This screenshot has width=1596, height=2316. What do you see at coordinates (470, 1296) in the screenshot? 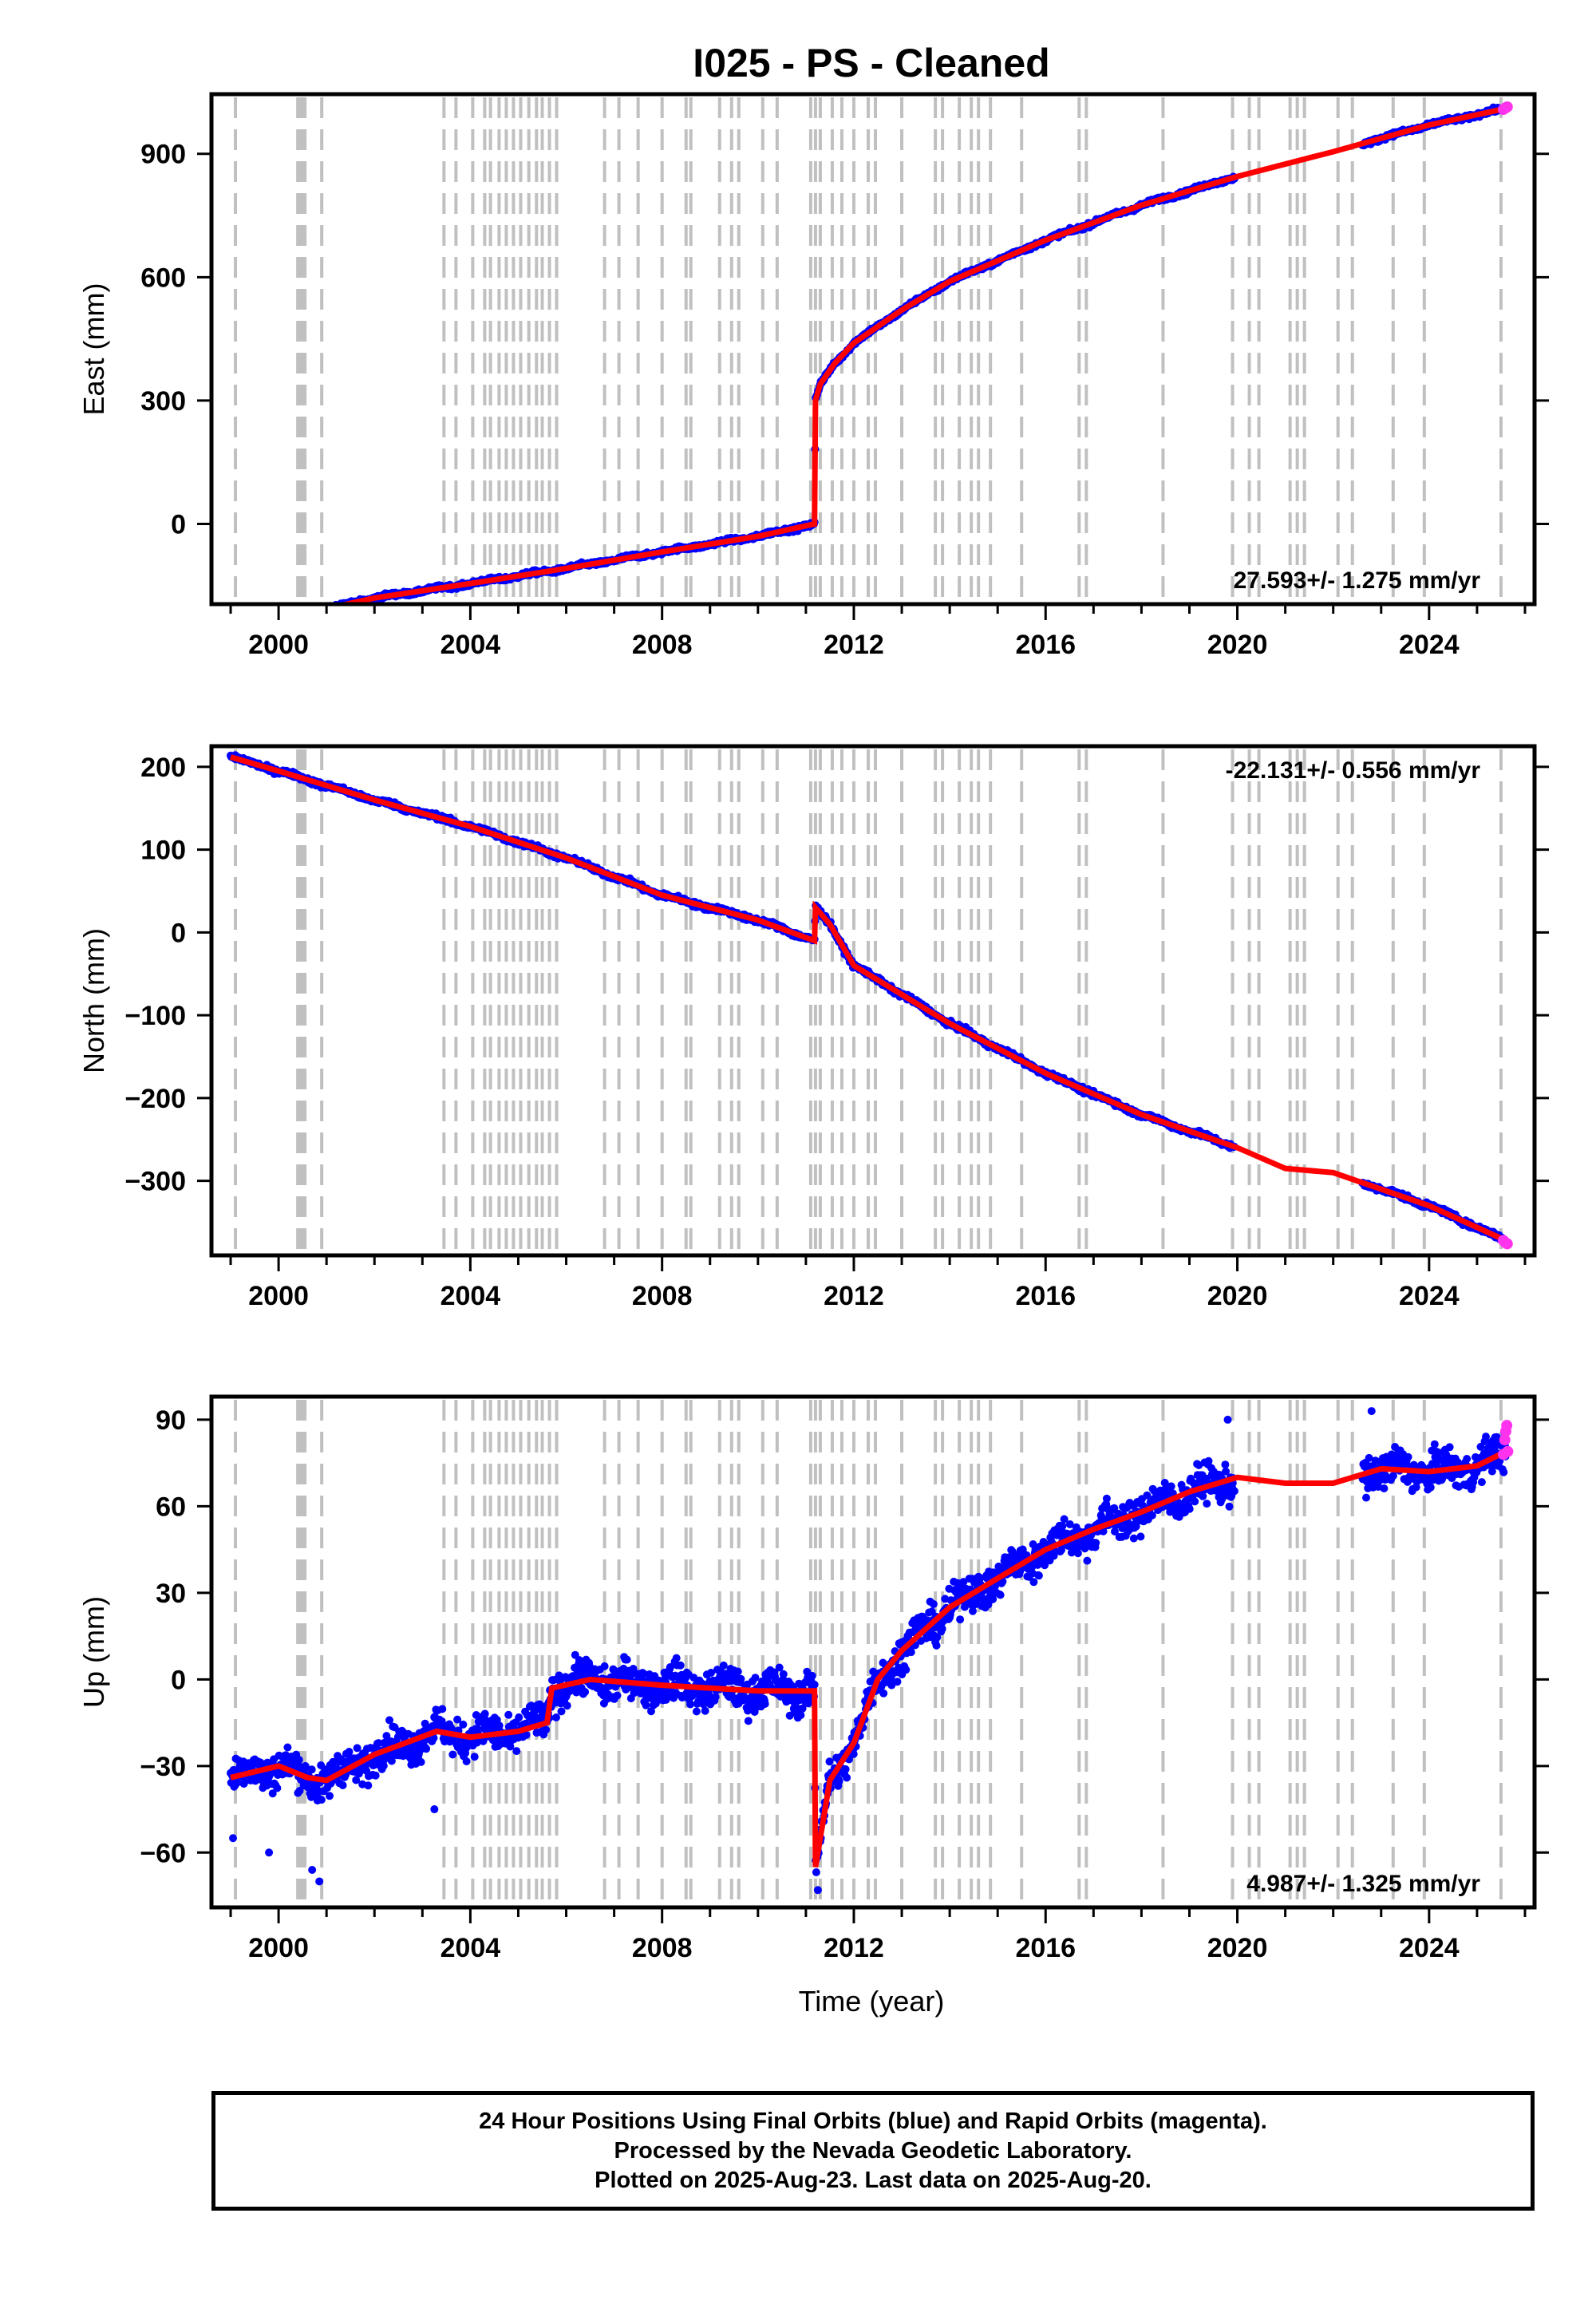
I see `x-tick-label: 2004` at bounding box center [470, 1296].